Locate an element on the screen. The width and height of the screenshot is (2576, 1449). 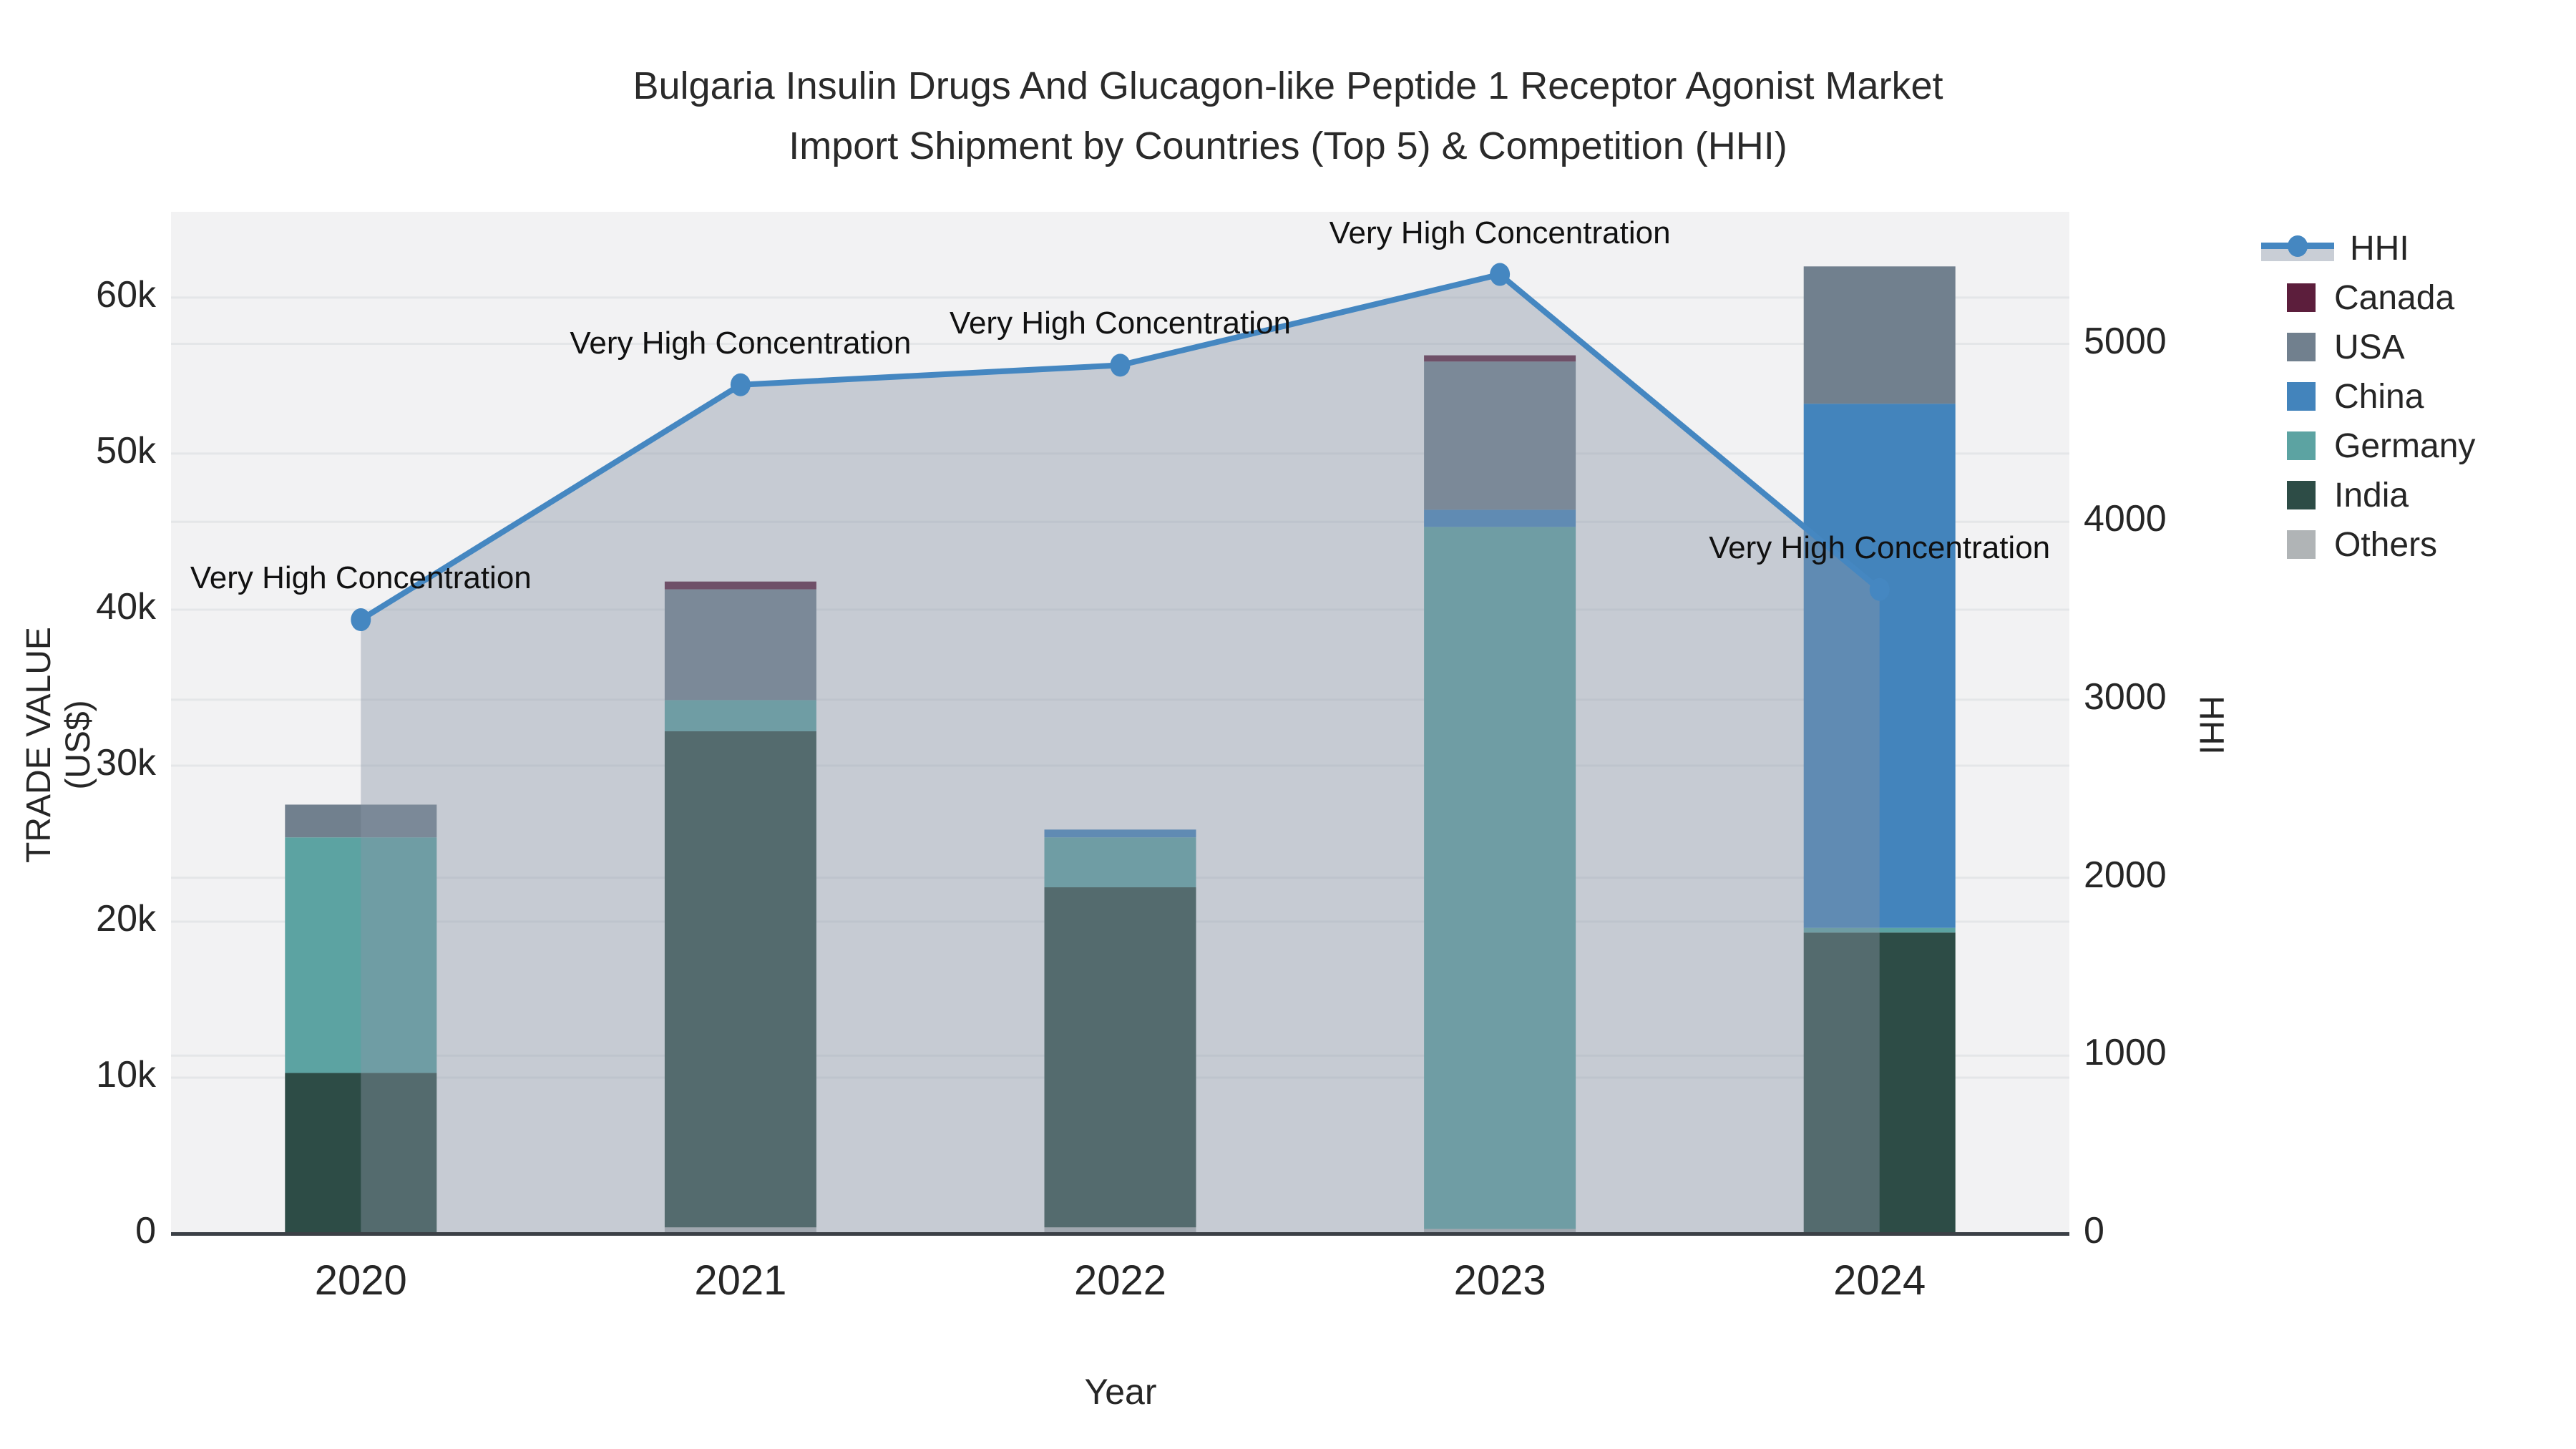
right-tick-3000: 3000 is located at coordinates (2125, 696).